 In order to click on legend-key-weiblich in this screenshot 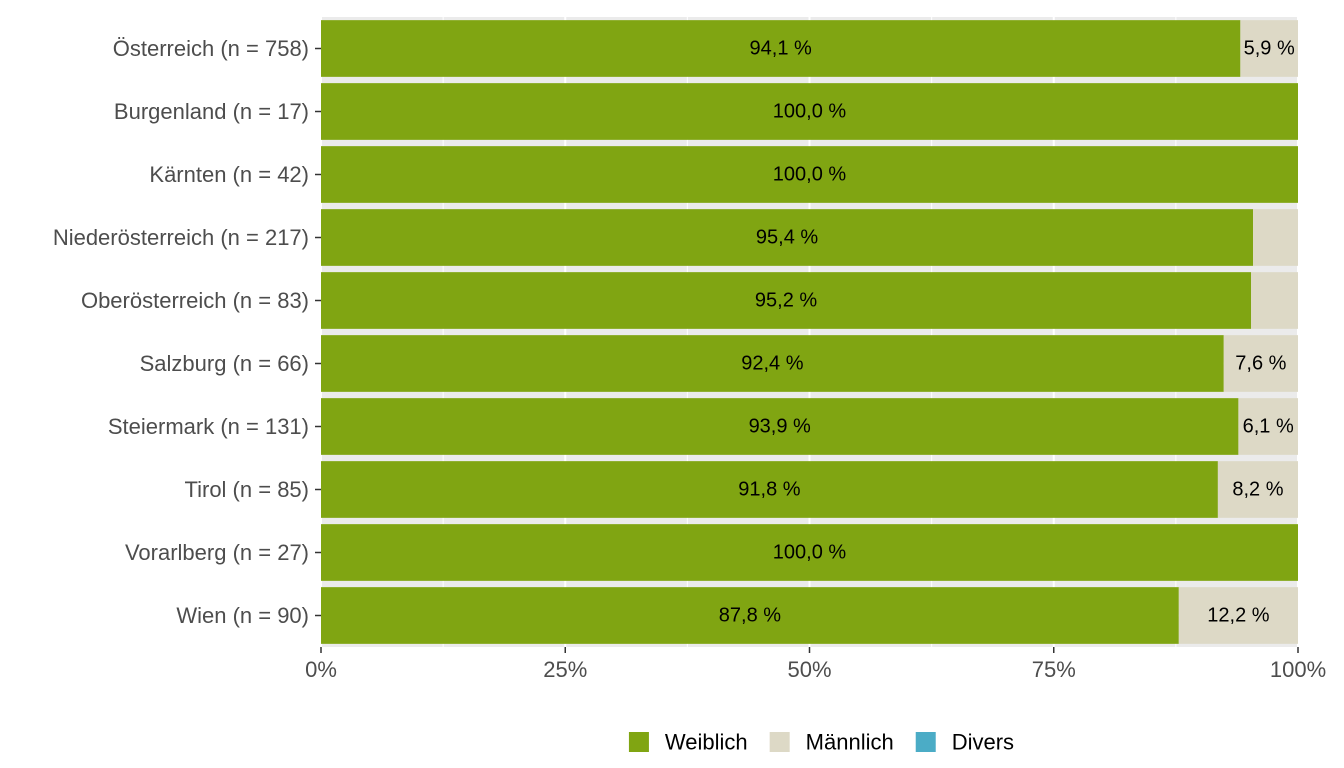, I will do `click(638, 742)`.